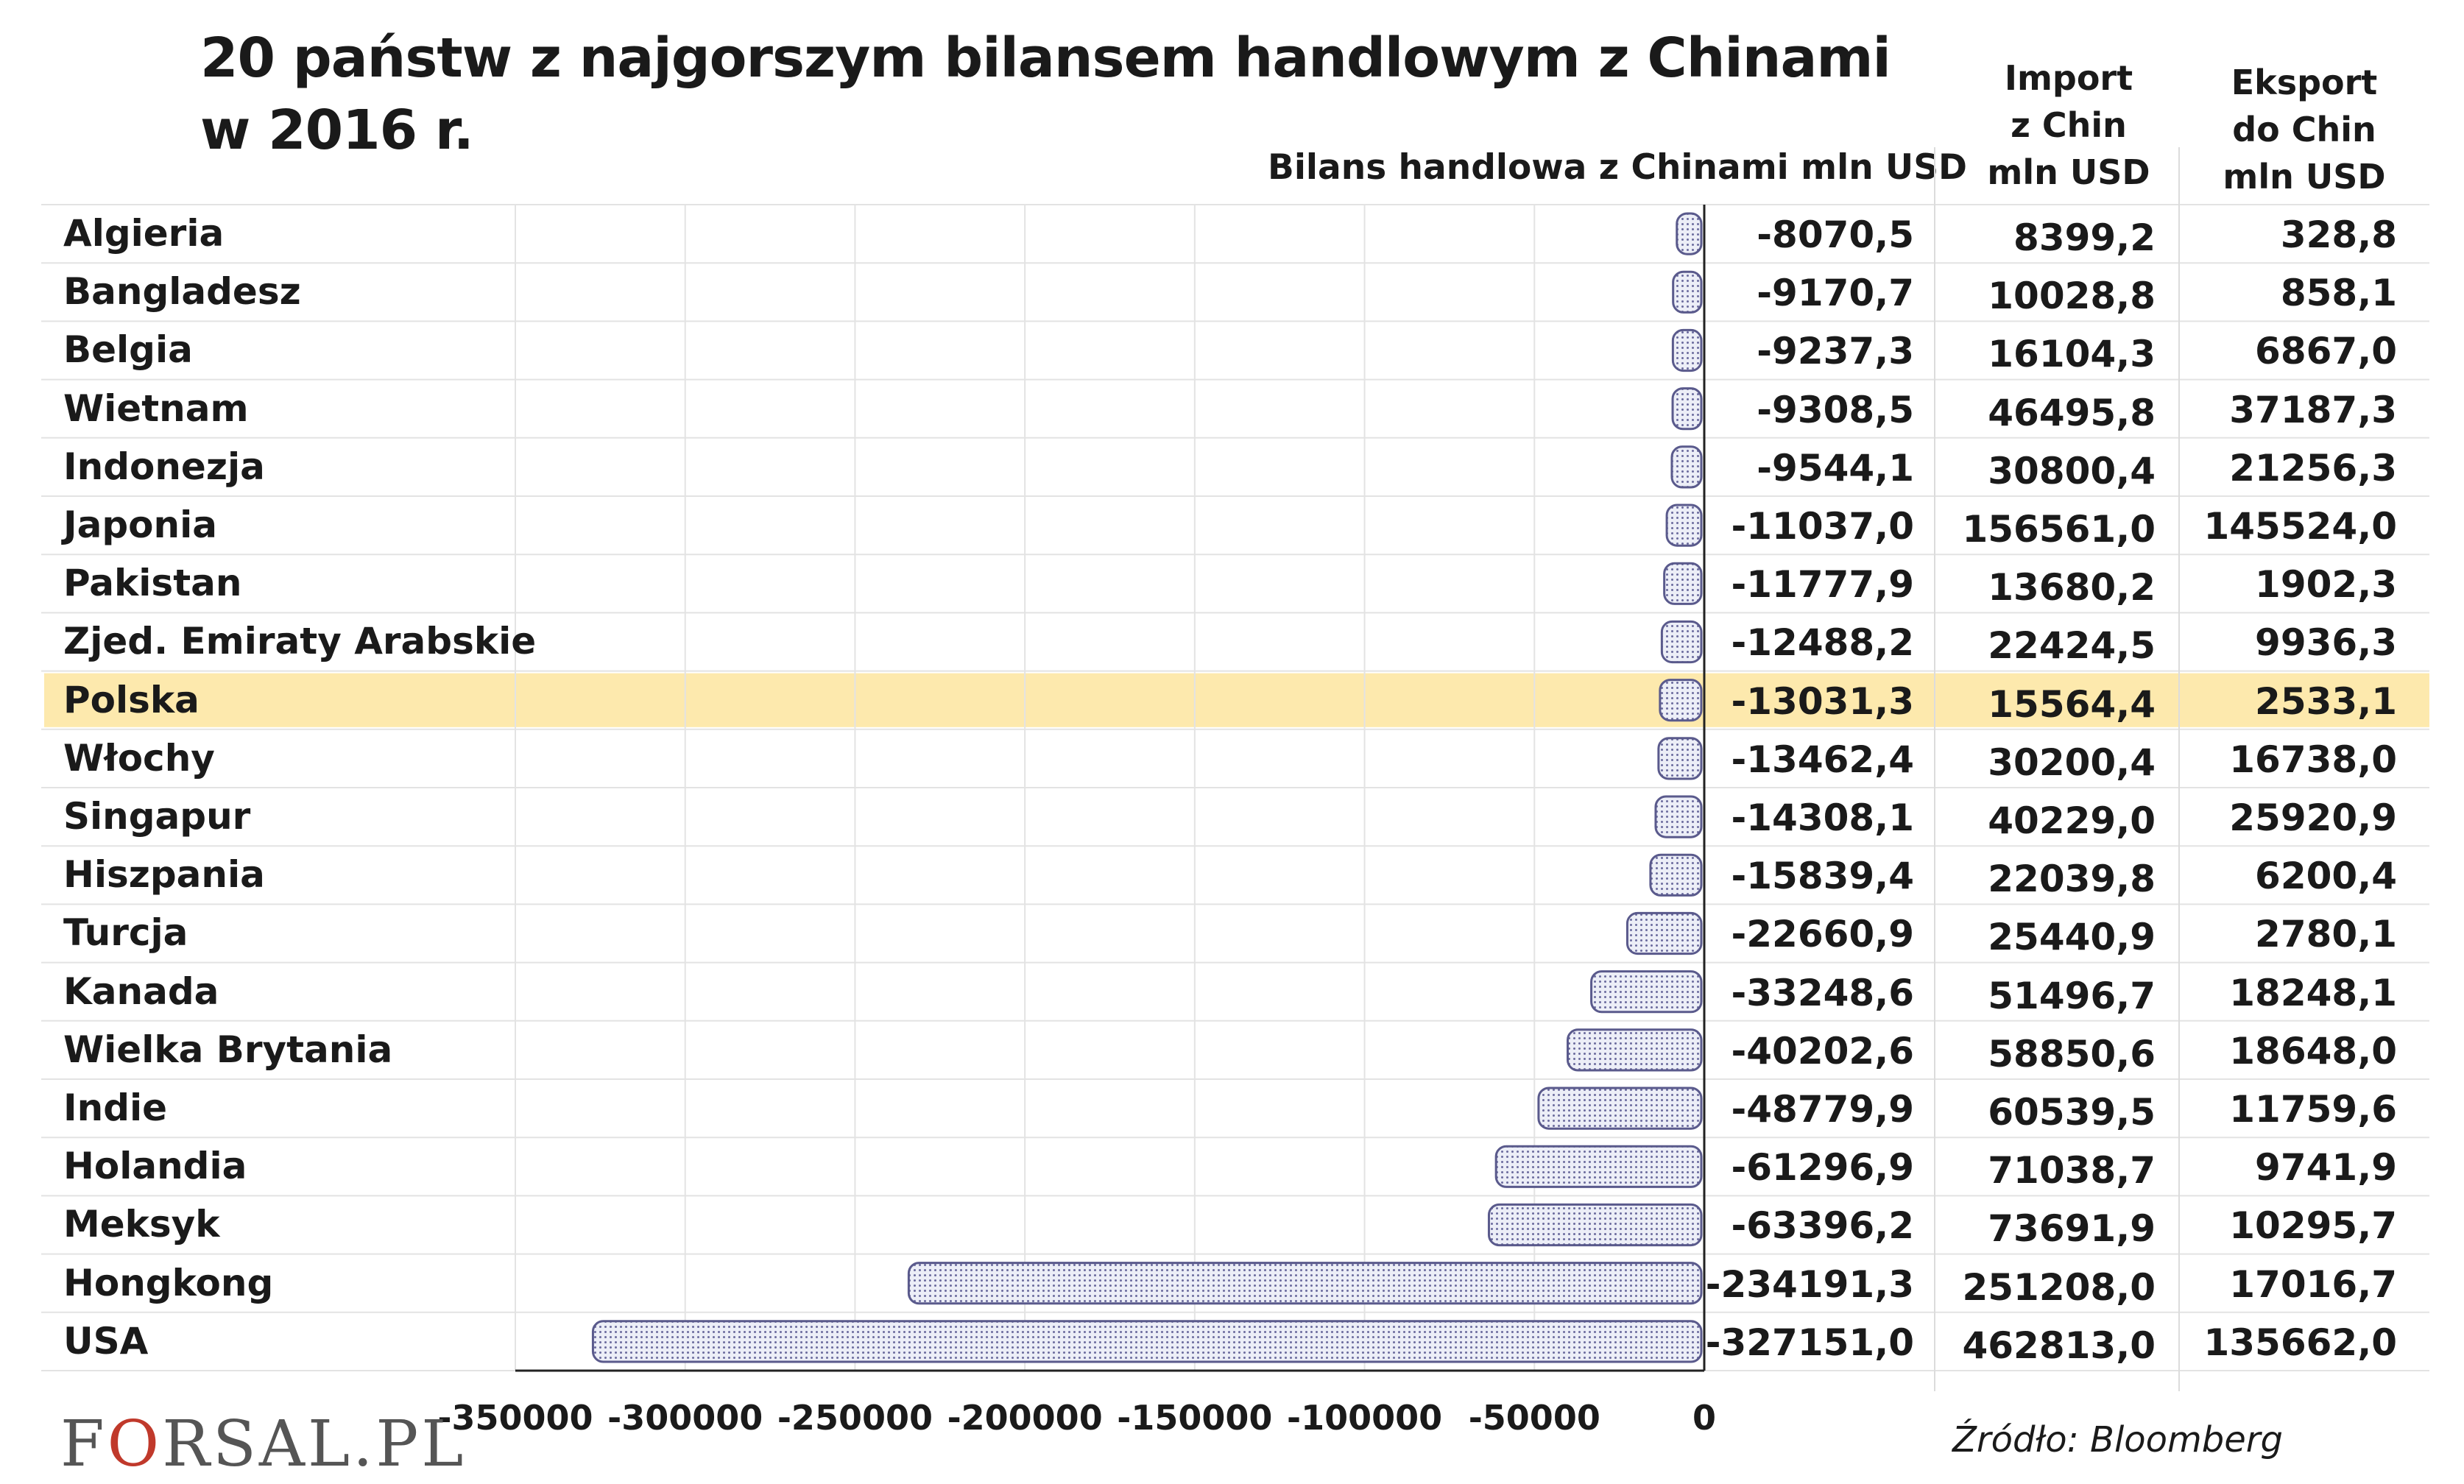  Describe the element at coordinates (1687, 409) in the screenshot. I see `bar-wietnam` at that location.